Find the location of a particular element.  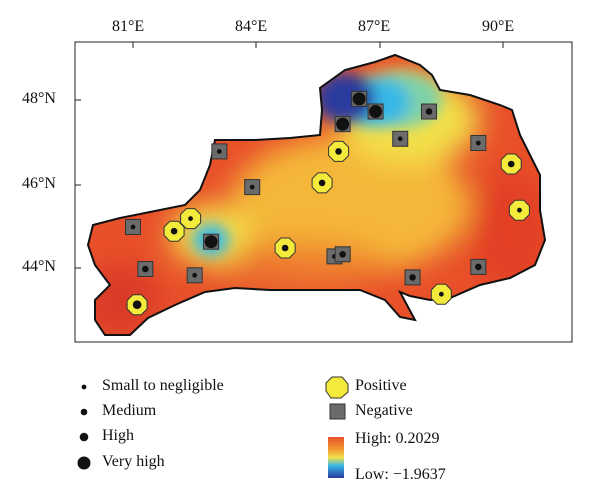

legend-label-small: Small to negligible is located at coordinates (163, 385).